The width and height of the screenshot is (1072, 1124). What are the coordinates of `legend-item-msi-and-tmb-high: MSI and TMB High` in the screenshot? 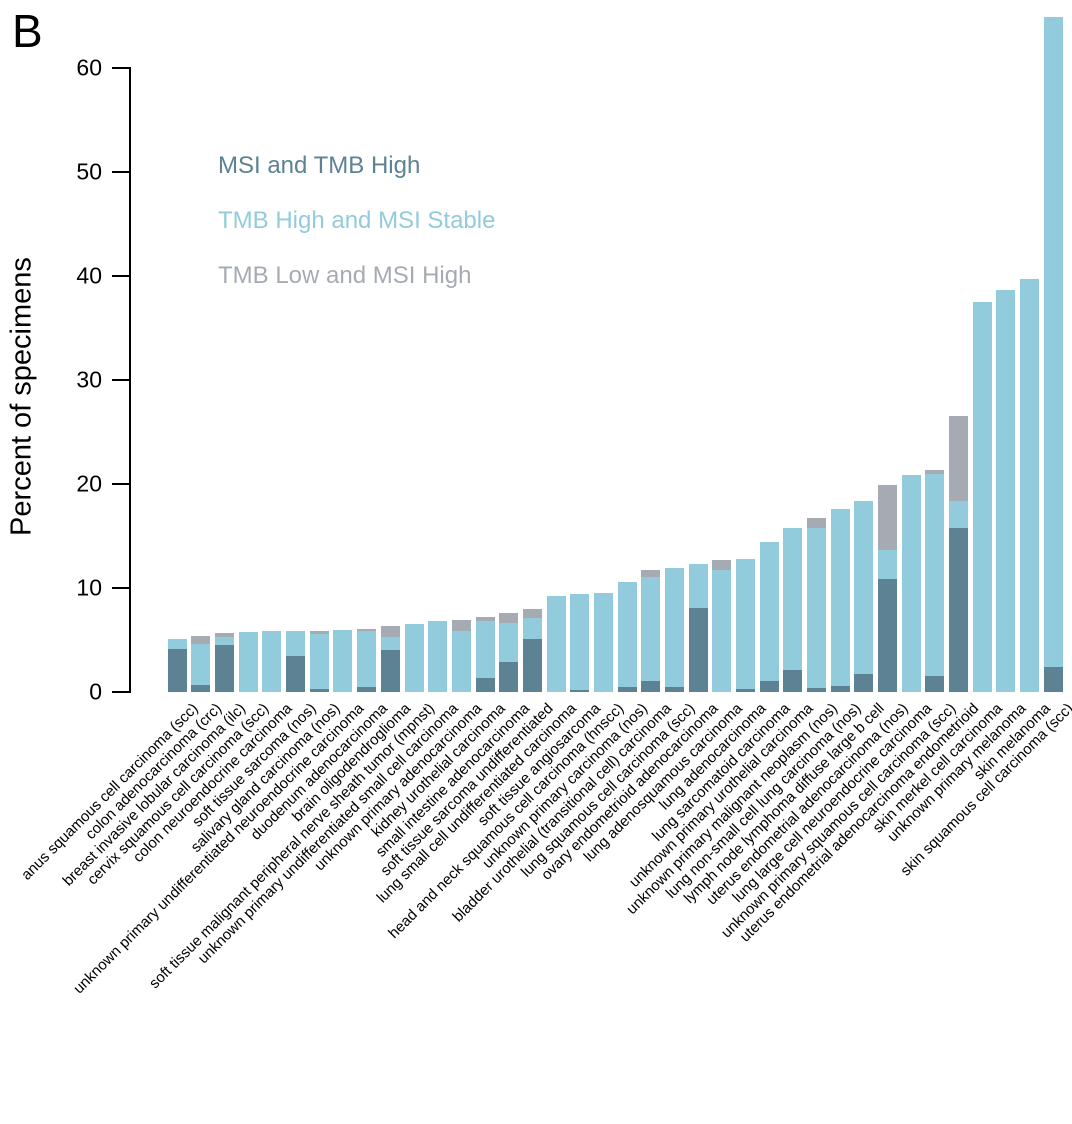 It's located at (319, 165).